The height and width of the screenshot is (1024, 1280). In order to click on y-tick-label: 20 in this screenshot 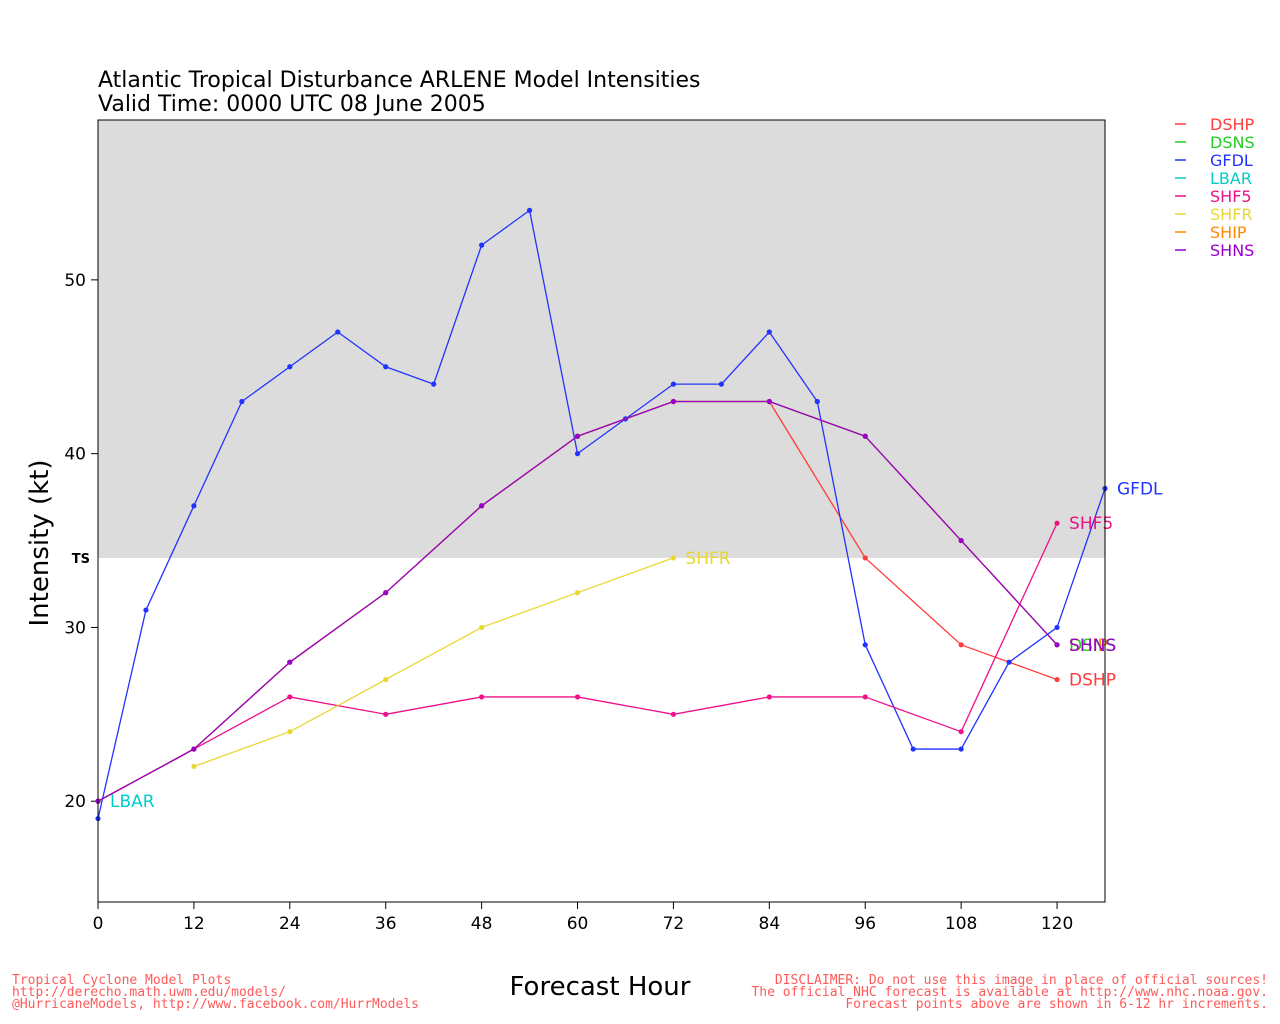, I will do `click(75, 802)`.